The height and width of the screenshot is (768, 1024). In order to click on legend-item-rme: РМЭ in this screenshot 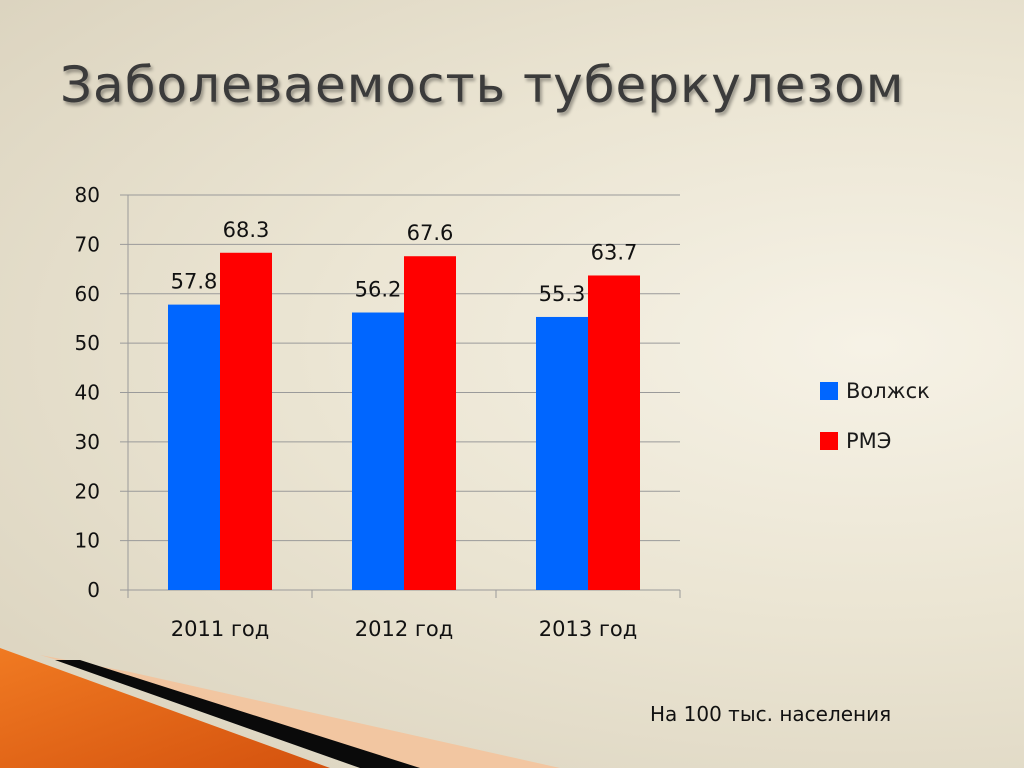, I will do `click(875, 441)`.